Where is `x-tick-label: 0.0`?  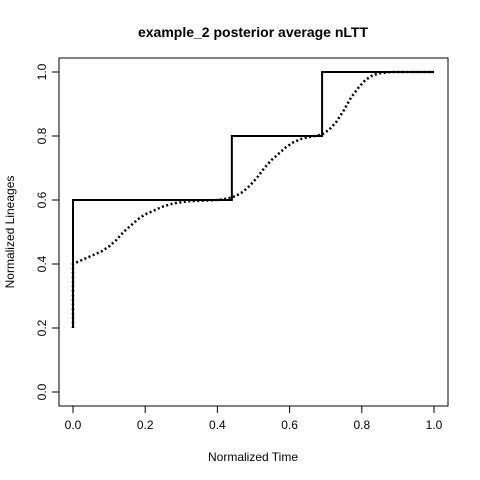 x-tick-label: 0.0 is located at coordinates (73, 425).